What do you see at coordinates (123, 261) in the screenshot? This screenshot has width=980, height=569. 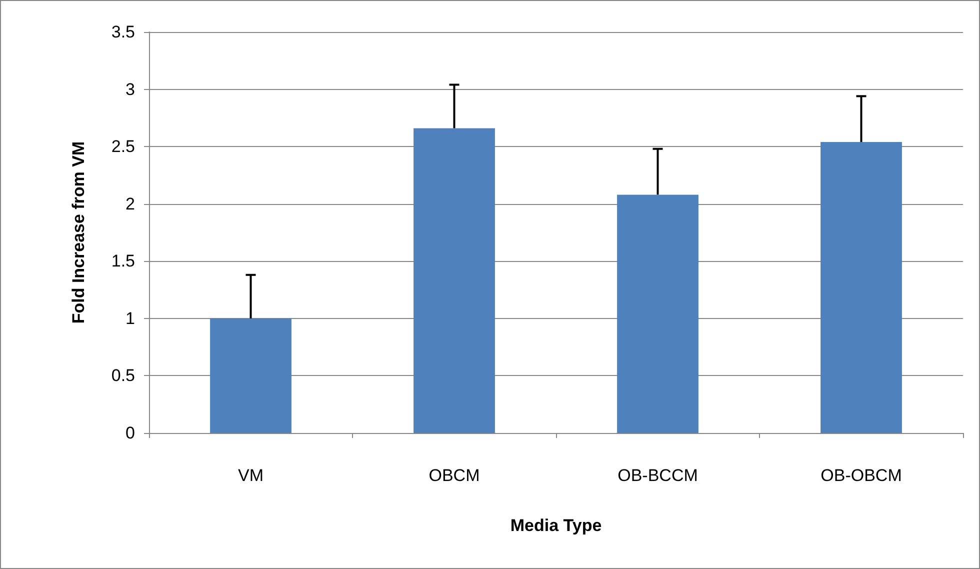 I see `y-tick-label: 1.5` at bounding box center [123, 261].